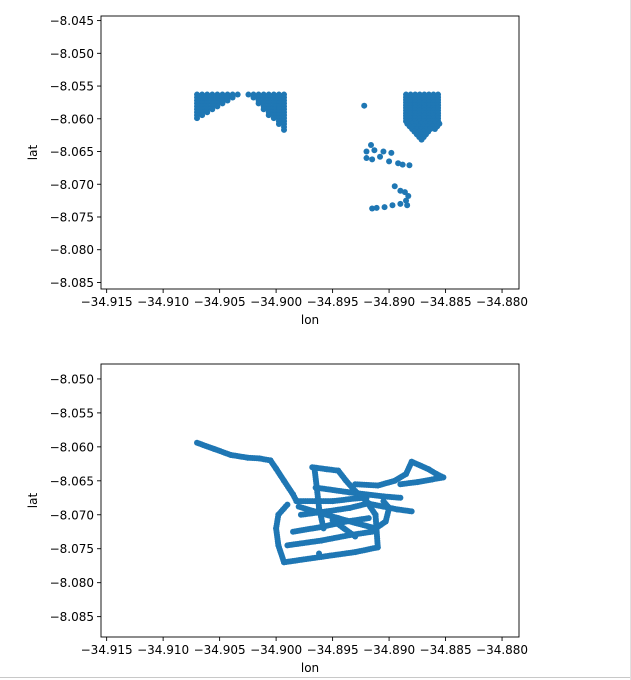 The height and width of the screenshot is (680, 631). Describe the element at coordinates (72, 21) in the screenshot. I see `y-tick-label: −8.045` at that location.